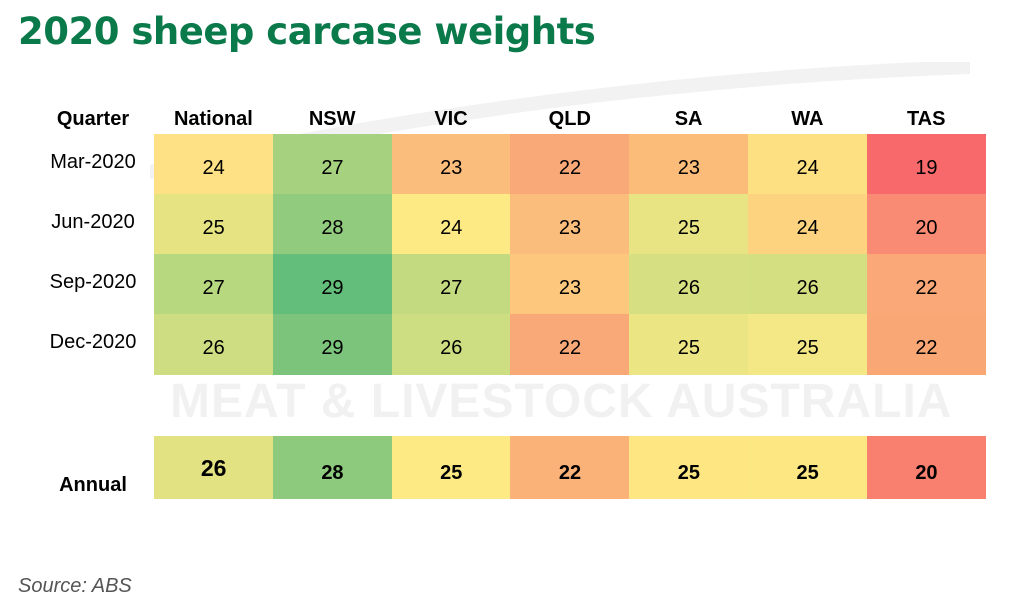 Image resolution: width=1028 pixels, height=615 pixels. I want to click on row-label: Mar-2020, so click(93, 162).